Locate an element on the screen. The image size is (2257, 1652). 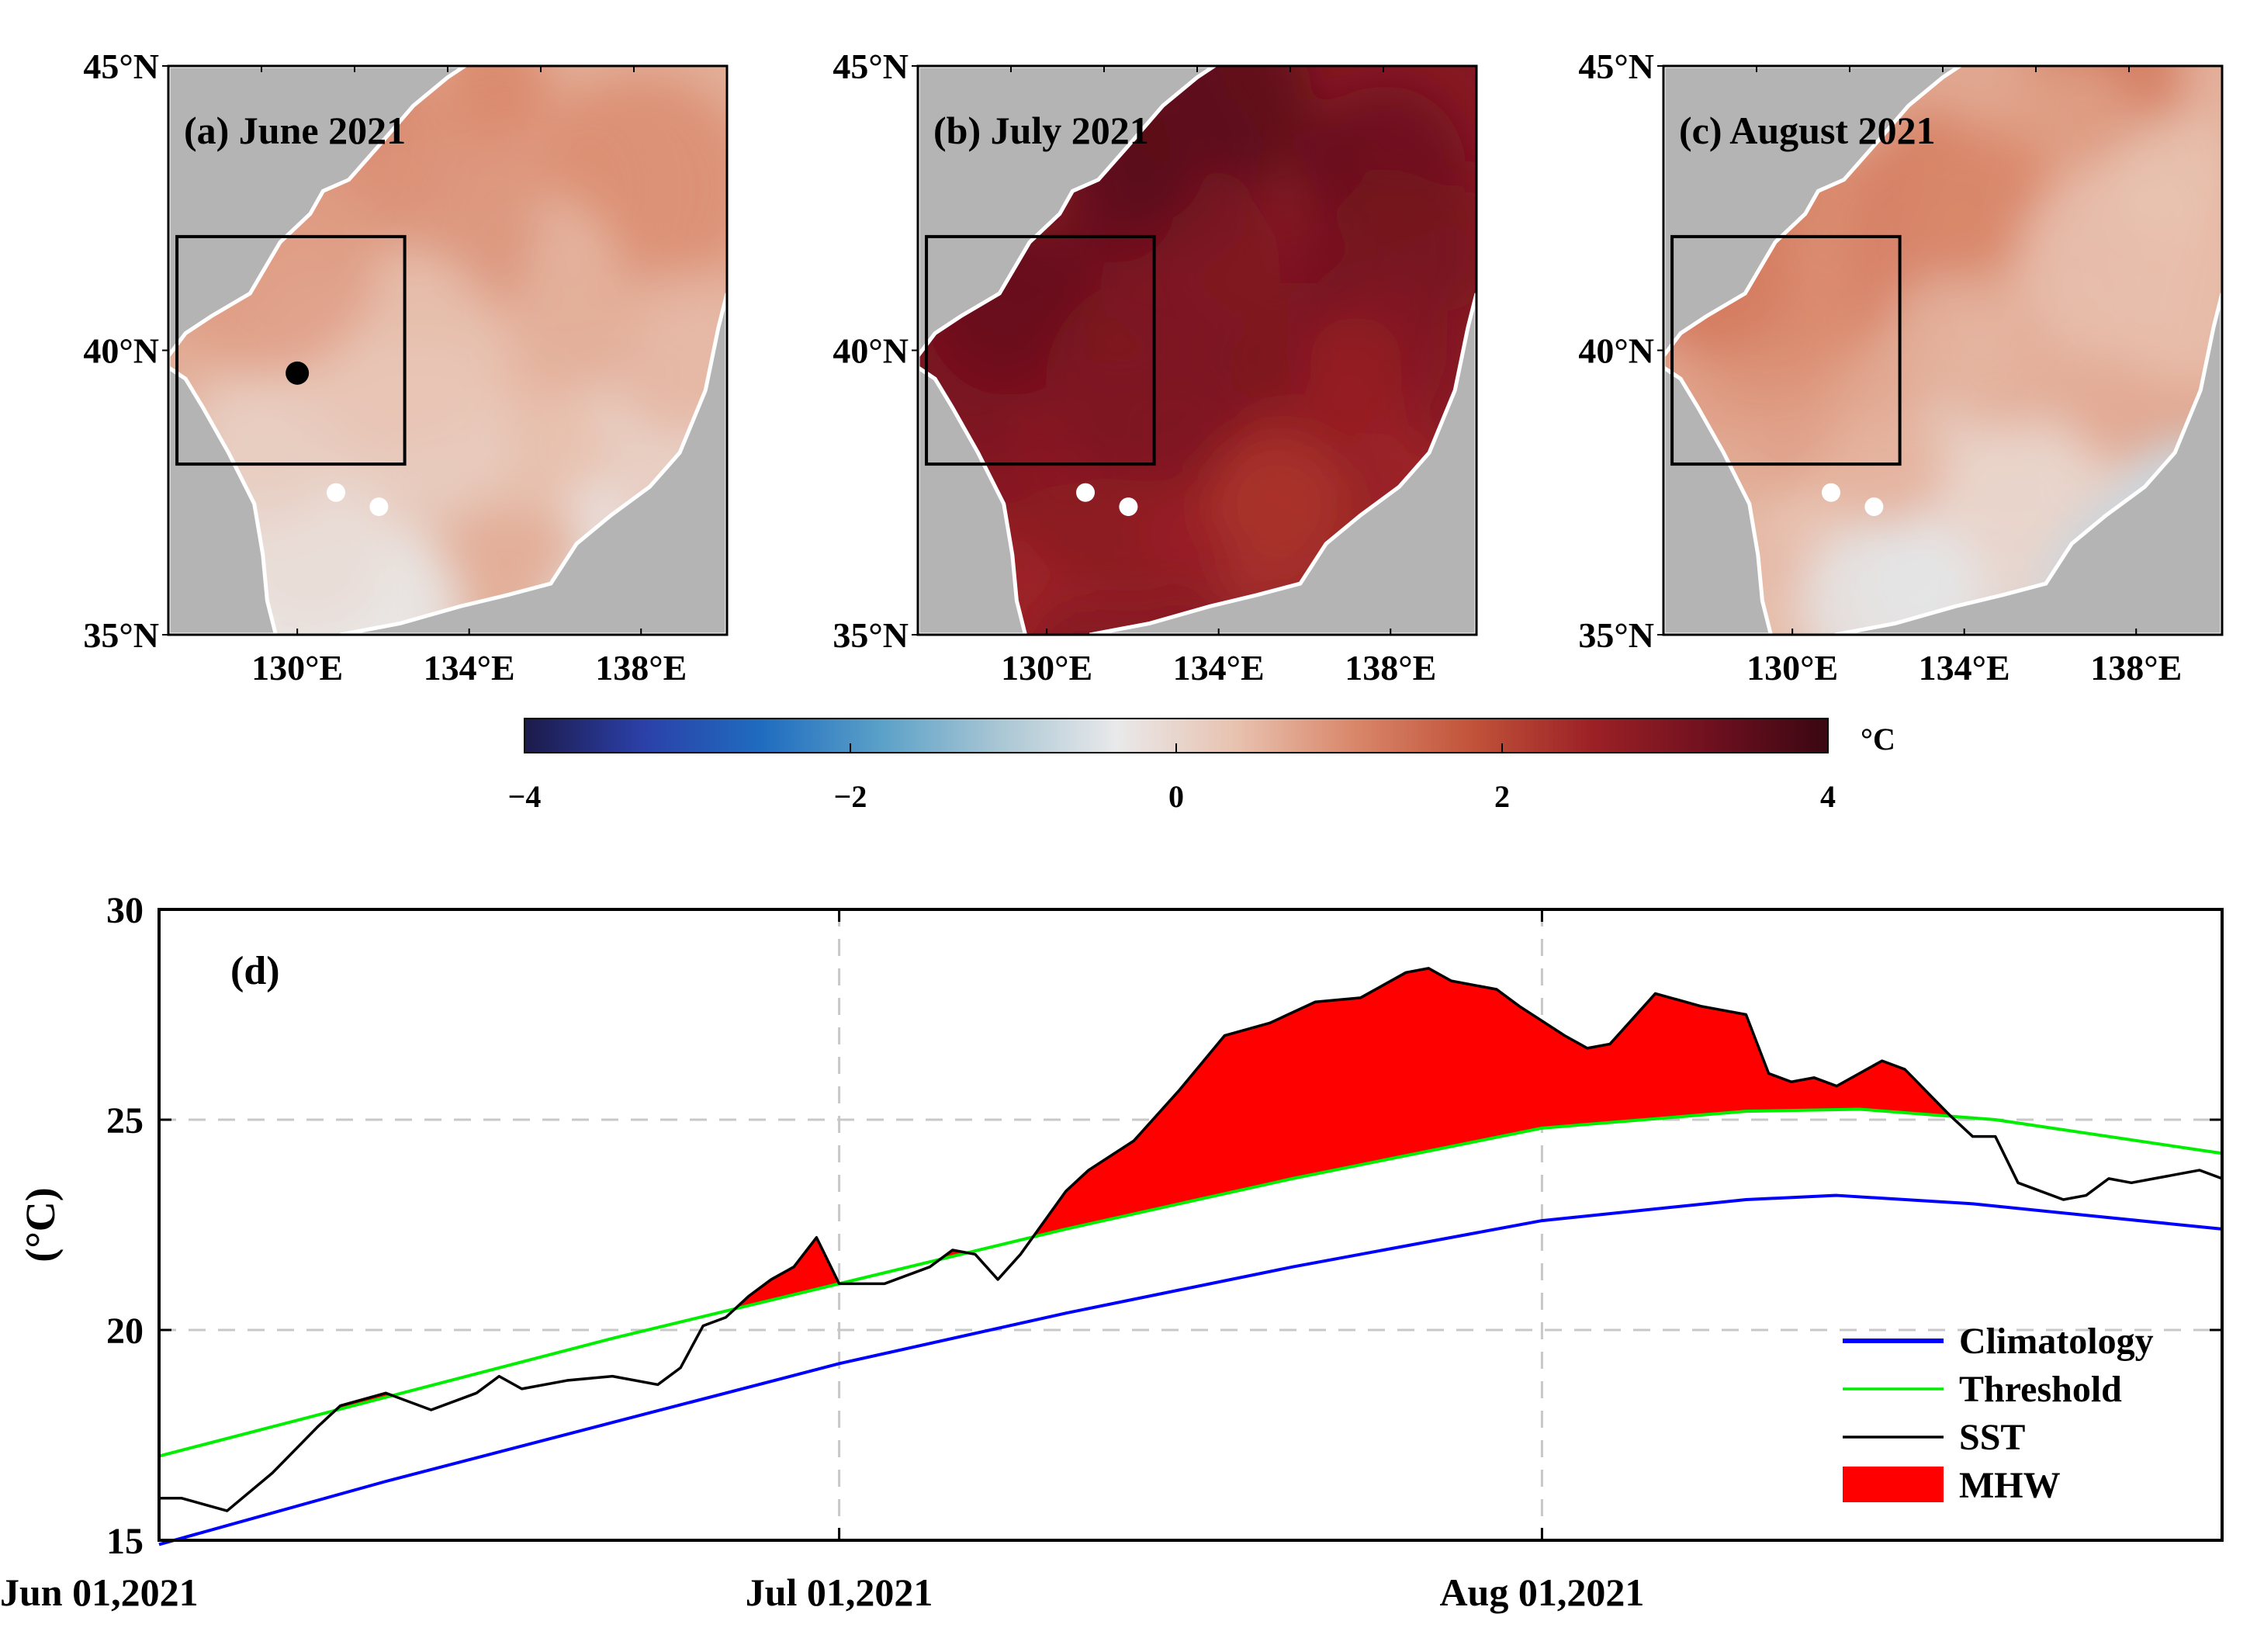
panel-label-d: (d) is located at coordinates (255, 971).